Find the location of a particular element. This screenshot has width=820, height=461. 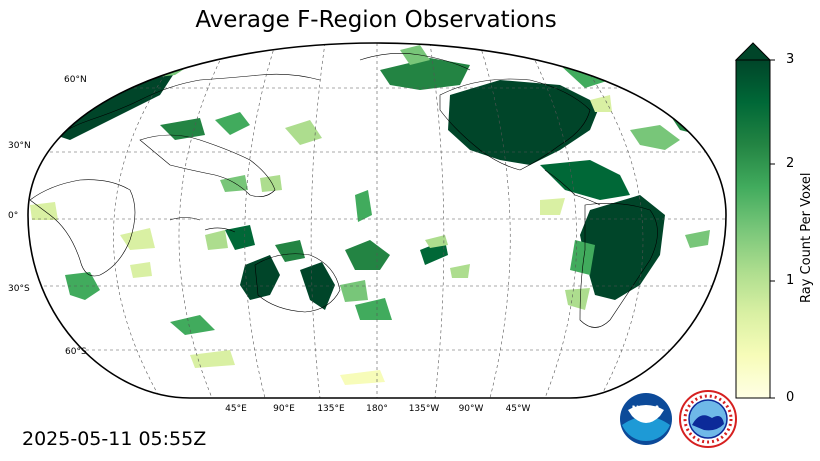

colorbar-tick-1: 1 is located at coordinates (790, 280).